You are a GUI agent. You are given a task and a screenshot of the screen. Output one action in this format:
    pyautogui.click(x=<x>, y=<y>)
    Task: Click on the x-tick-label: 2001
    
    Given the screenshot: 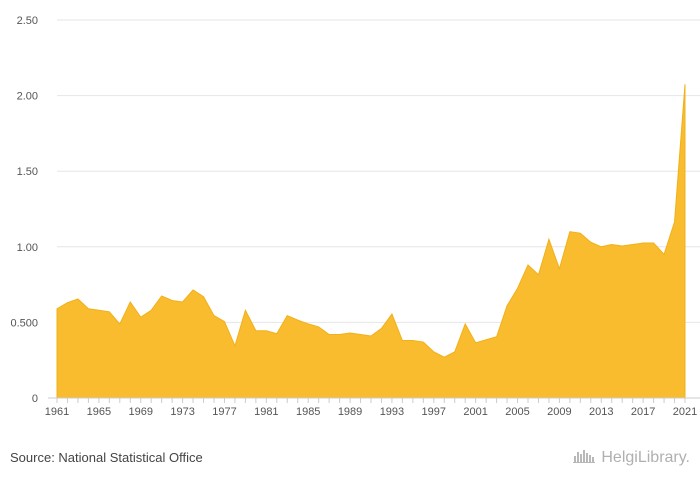 What is the action you would take?
    pyautogui.click(x=475, y=412)
    